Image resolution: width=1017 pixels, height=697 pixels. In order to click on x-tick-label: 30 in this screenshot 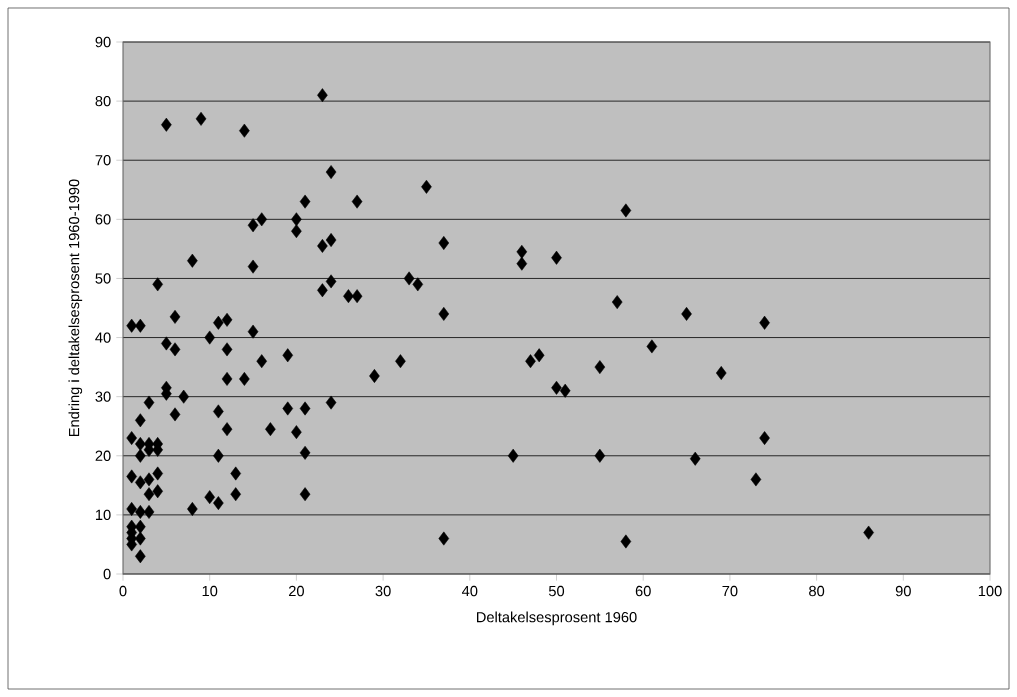, I will do `click(383, 591)`.